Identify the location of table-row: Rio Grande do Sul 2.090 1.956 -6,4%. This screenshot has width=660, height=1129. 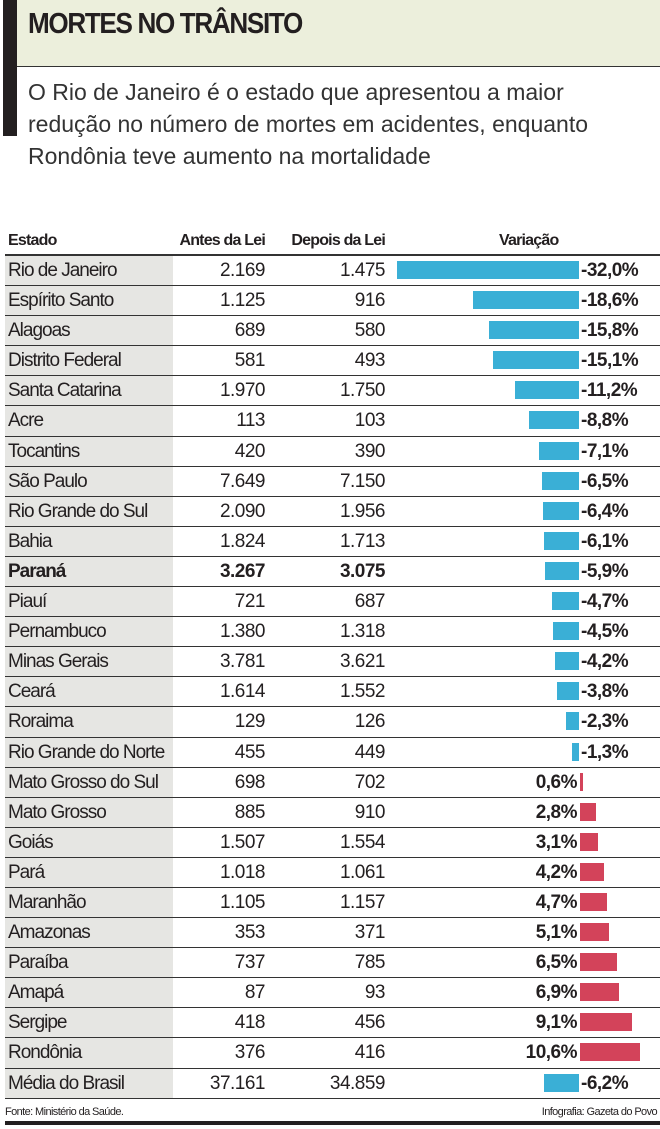
(332, 511).